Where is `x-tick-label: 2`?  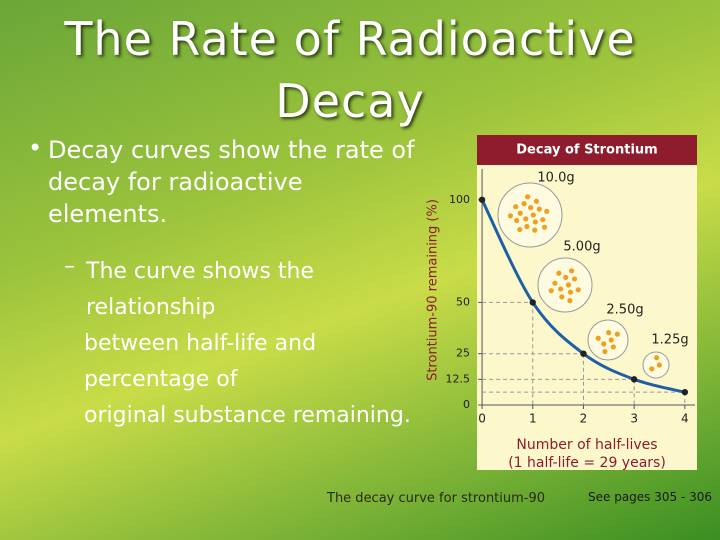
x-tick-label: 2 is located at coordinates (584, 419).